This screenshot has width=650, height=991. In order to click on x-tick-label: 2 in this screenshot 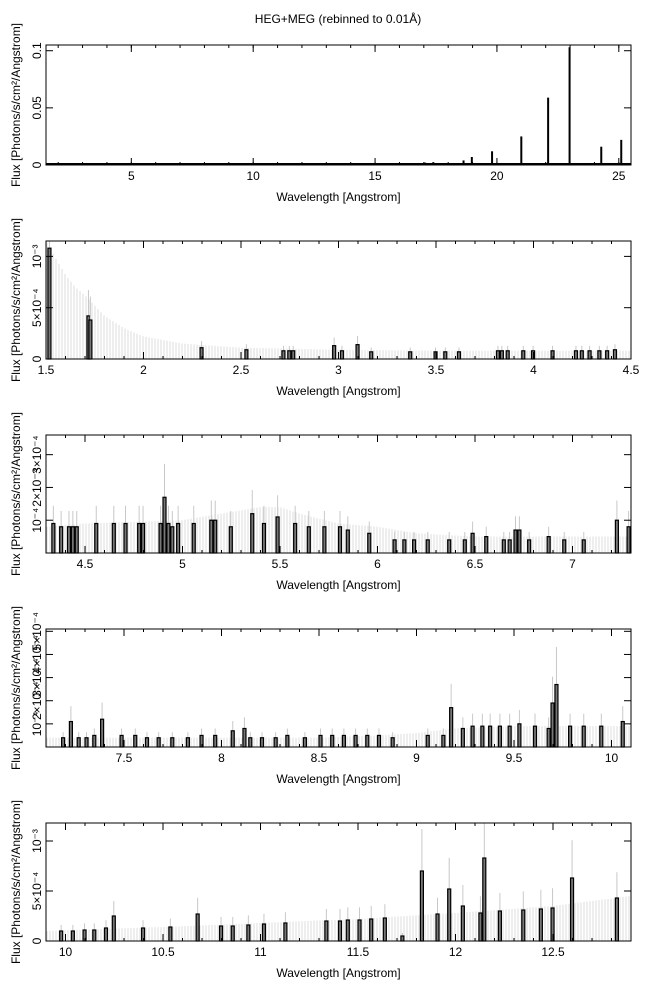, I will do `click(143, 370)`.